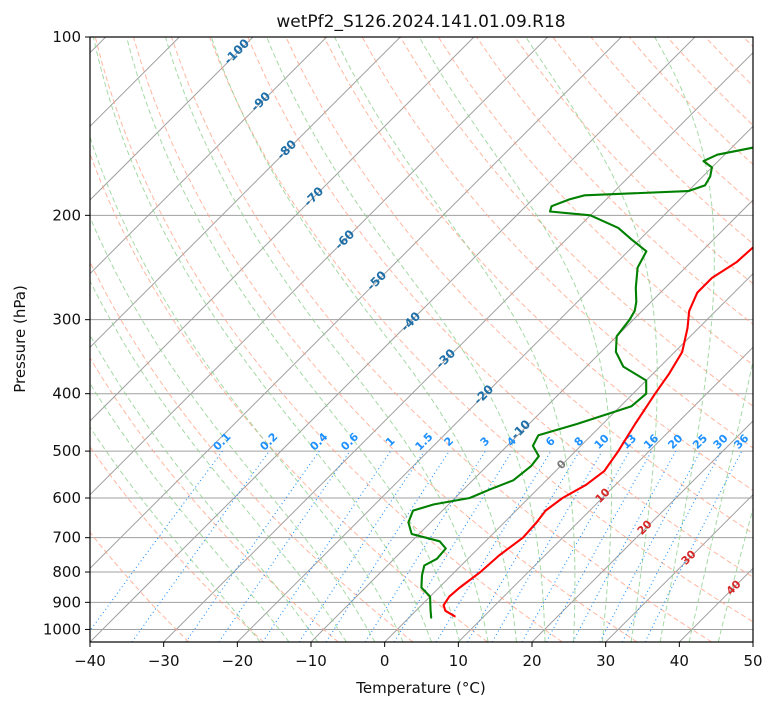 The height and width of the screenshot is (712, 775). What do you see at coordinates (349, 441) in the screenshot?
I see `mixing-ratio-label: 0.6` at bounding box center [349, 441].